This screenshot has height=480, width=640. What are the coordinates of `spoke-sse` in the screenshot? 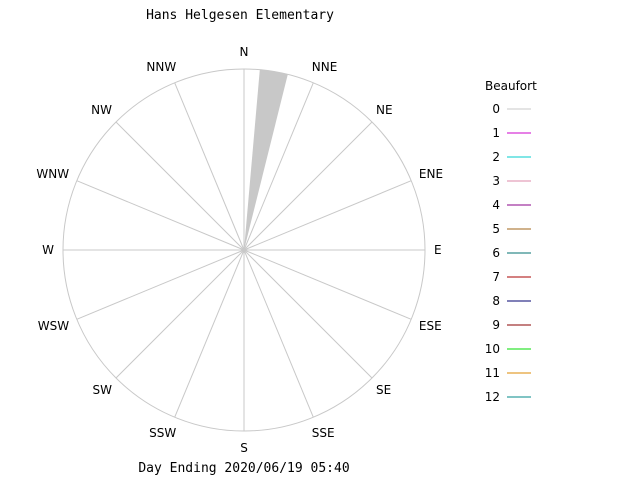 It's located at (278, 333).